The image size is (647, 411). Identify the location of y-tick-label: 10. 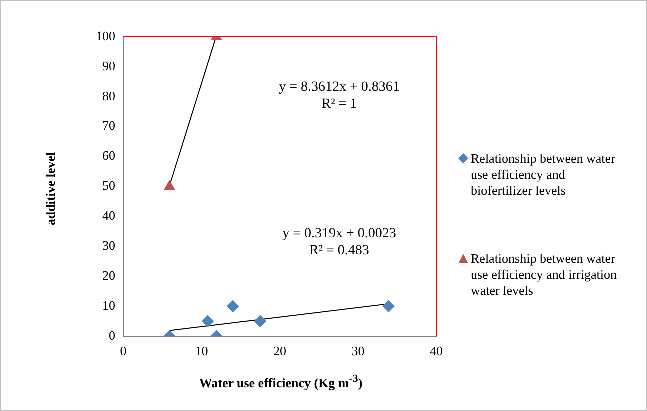
(109, 305).